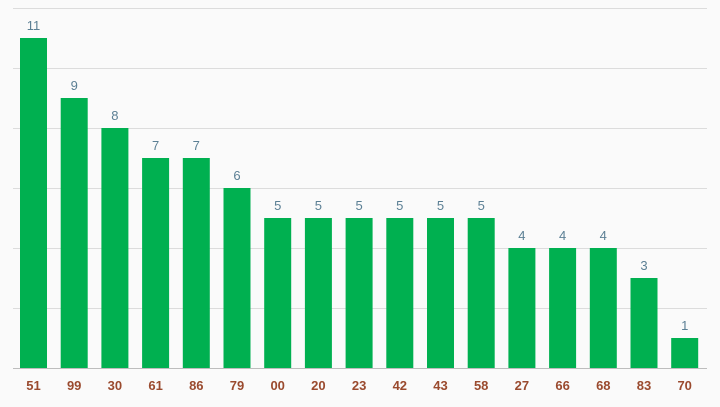 This screenshot has height=407, width=720. What do you see at coordinates (74, 385) in the screenshot?
I see `x-tick-label: 99` at bounding box center [74, 385].